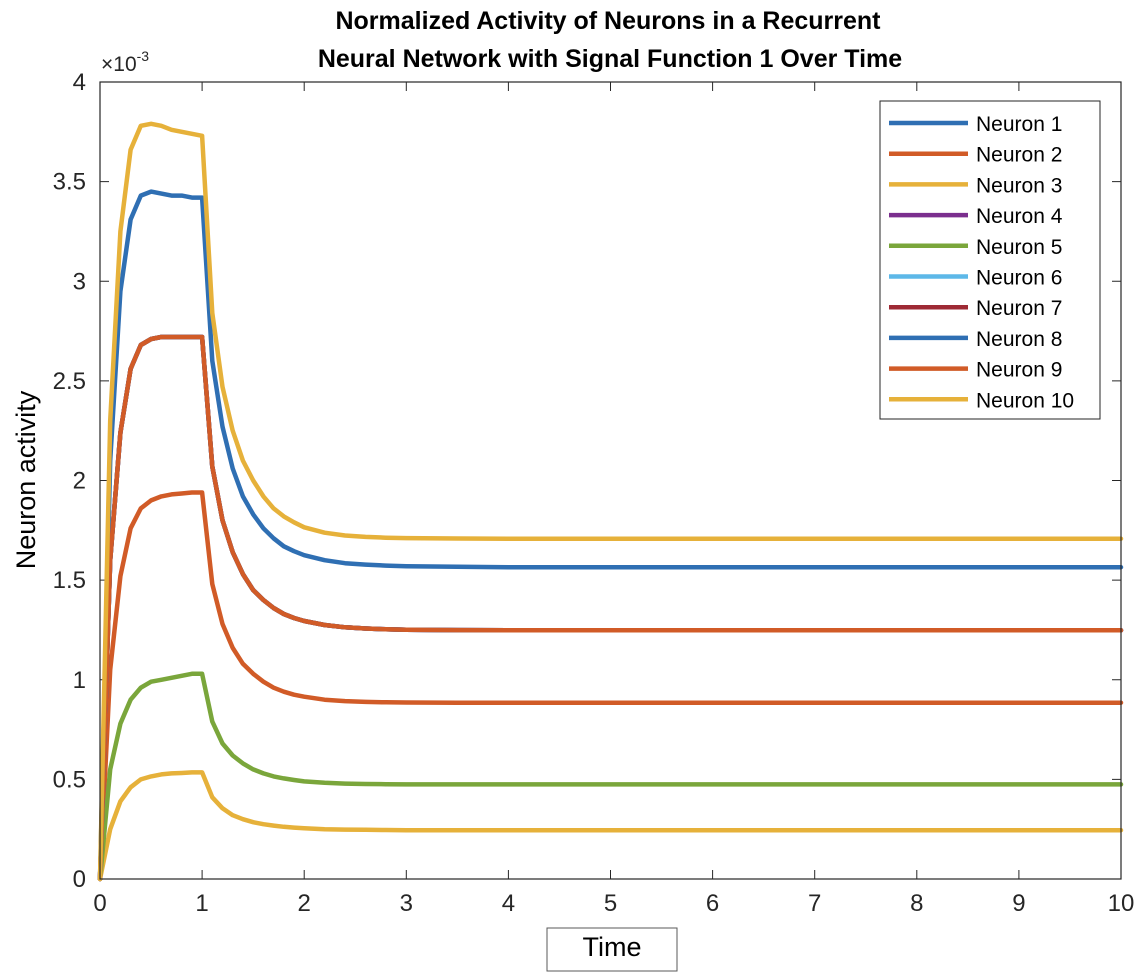 This screenshot has height=980, width=1146. What do you see at coordinates (1121, 903) in the screenshot?
I see `x-tick-label: 10` at bounding box center [1121, 903].